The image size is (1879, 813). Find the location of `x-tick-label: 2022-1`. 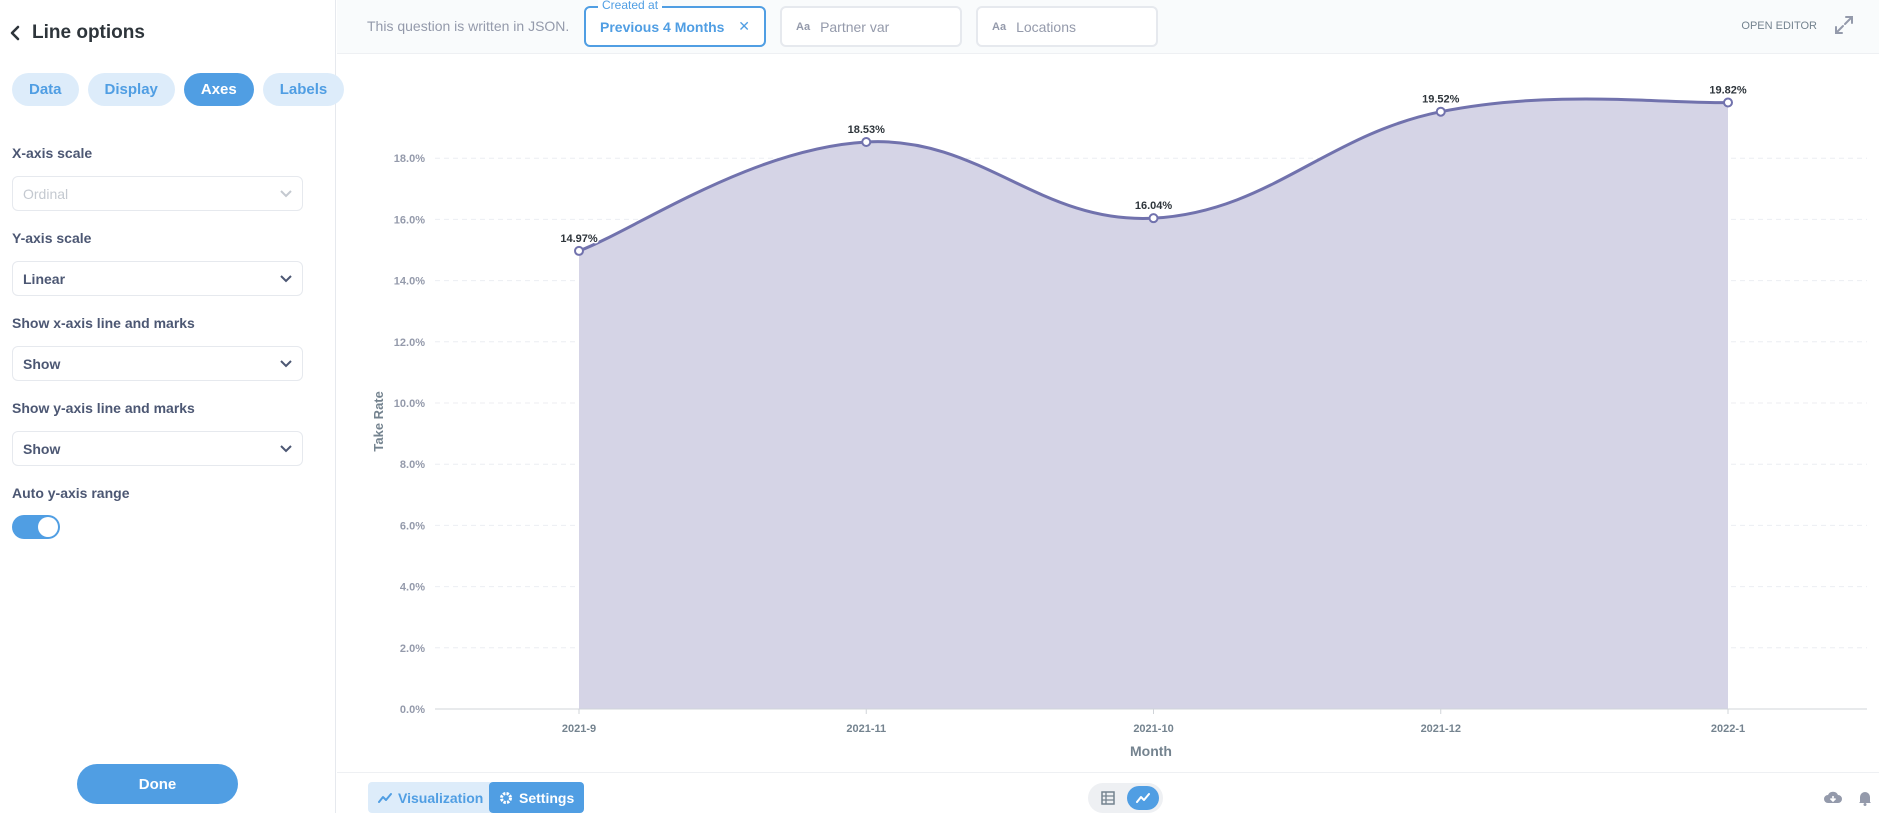

x-tick-label: 2022-1 is located at coordinates (1728, 729).